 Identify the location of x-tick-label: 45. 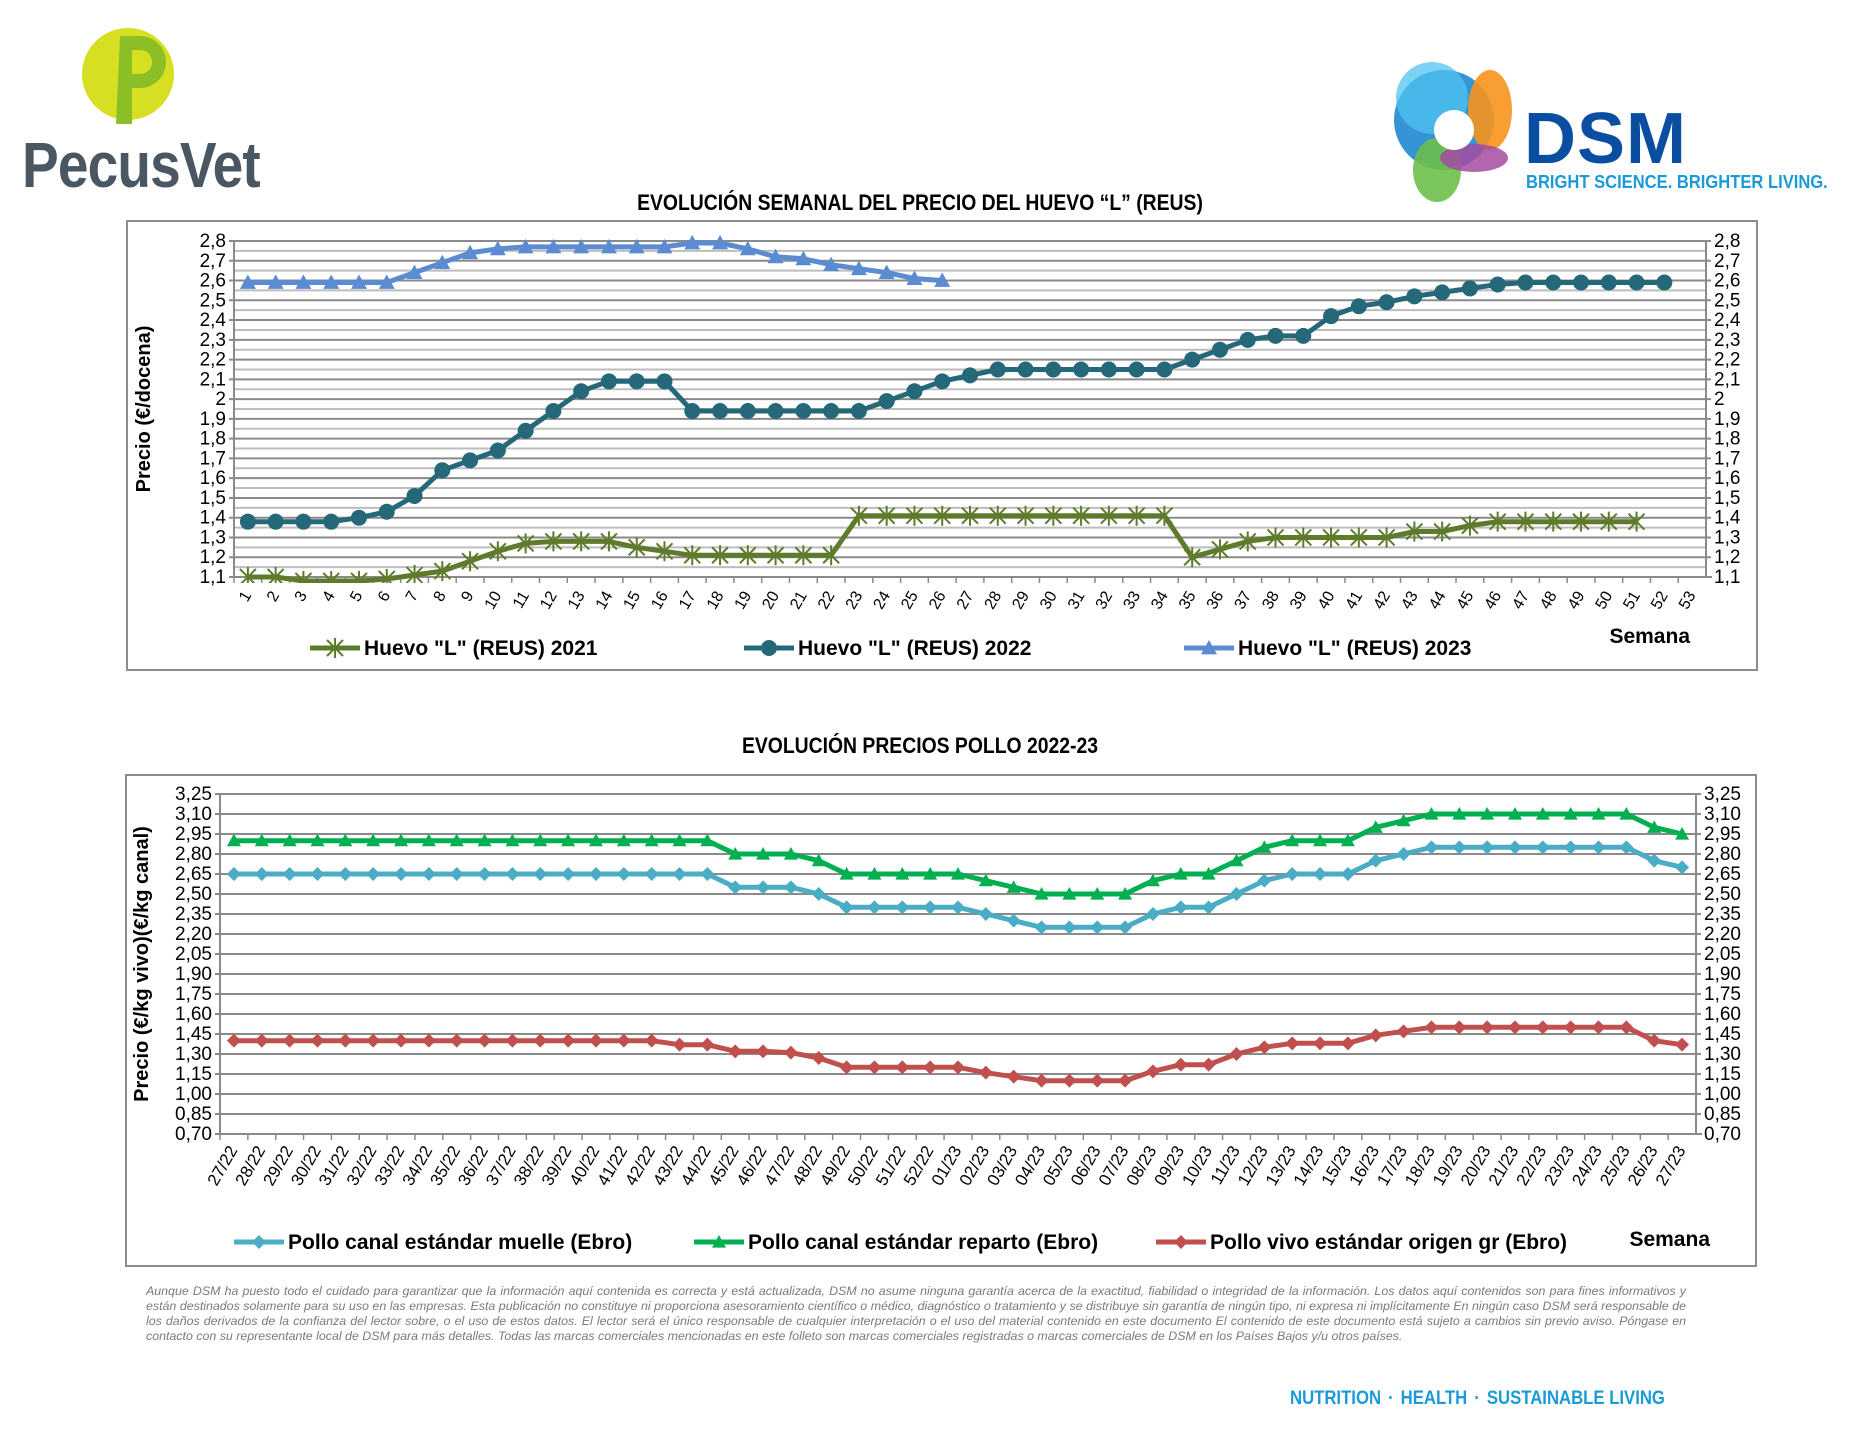
(1466, 600).